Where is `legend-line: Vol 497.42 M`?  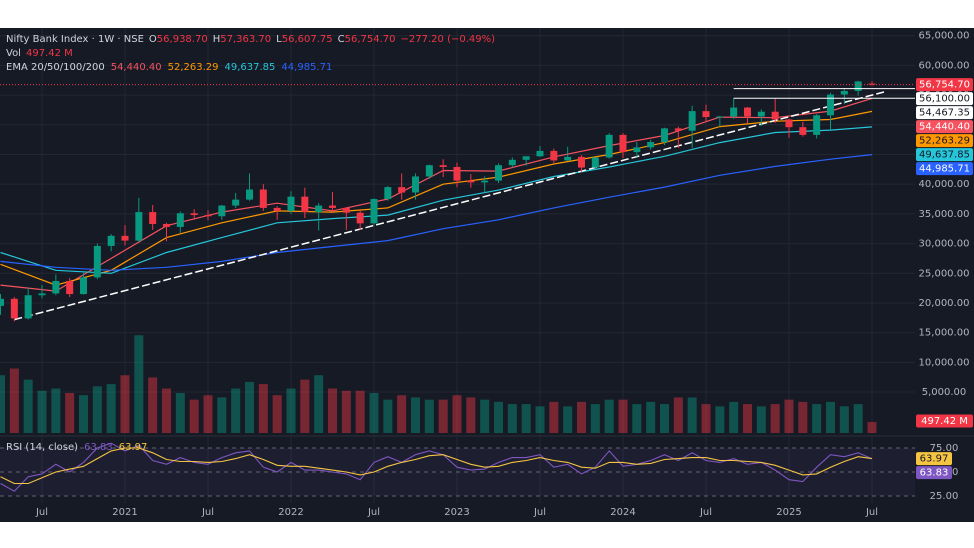
legend-line: Vol 497.42 M is located at coordinates (39, 53).